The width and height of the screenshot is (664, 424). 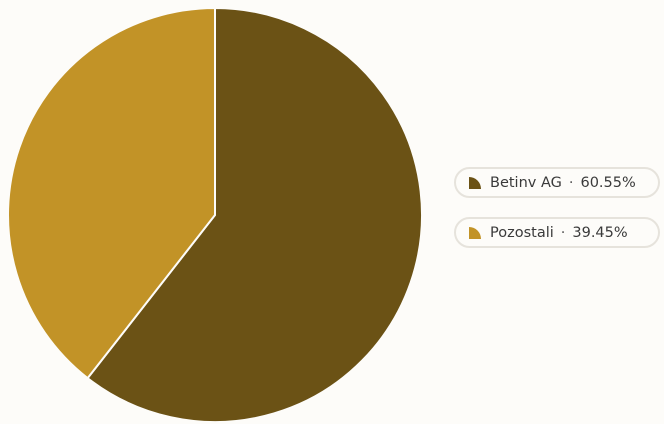 What do you see at coordinates (526, 182) in the screenshot?
I see `legend-label-betinv-ag: Betinv AG` at bounding box center [526, 182].